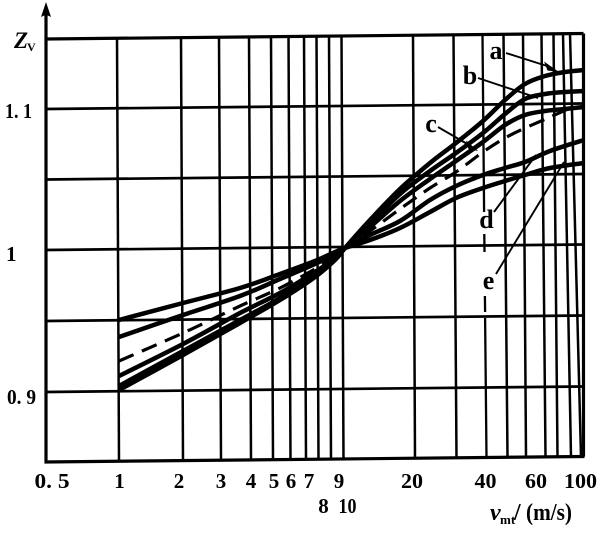 The width and height of the screenshot is (600, 534). What do you see at coordinates (309, 481) in the screenshot?
I see `svg-text: 7` at bounding box center [309, 481].